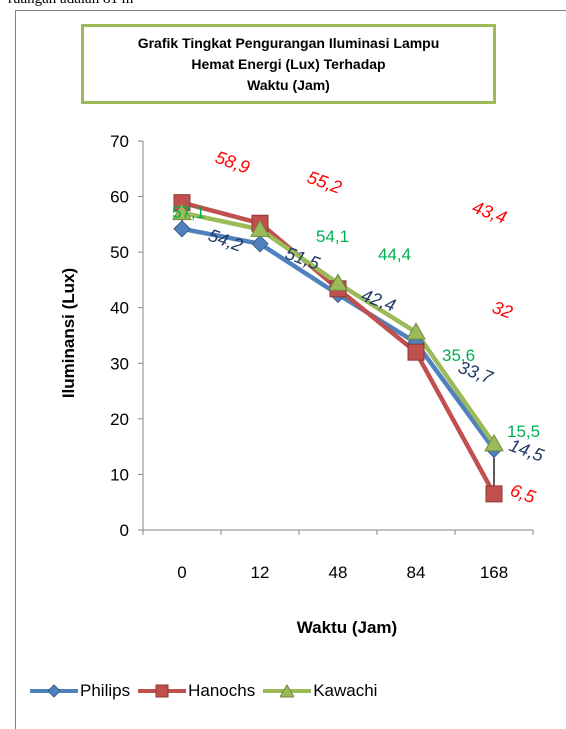 This screenshot has width=566, height=729. I want to click on chart-title-line-2: Hemat Energi (Lux) Terhadap, so click(288, 63).